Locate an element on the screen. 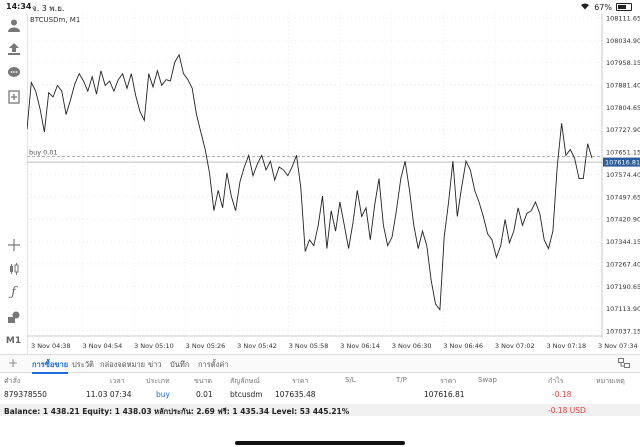  x-tick-label: 3 Nov 06:14 is located at coordinates (360, 346).